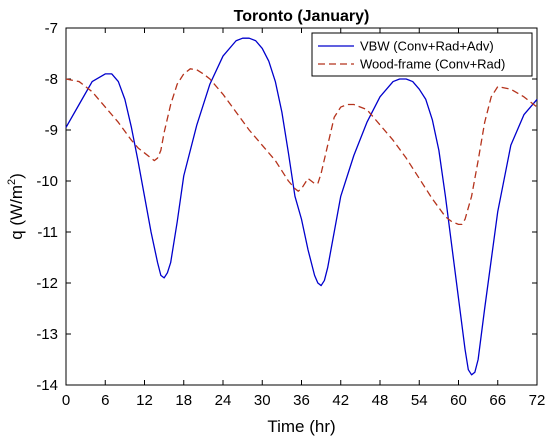  What do you see at coordinates (262, 400) in the screenshot?
I see `x-tick-label: 30` at bounding box center [262, 400].